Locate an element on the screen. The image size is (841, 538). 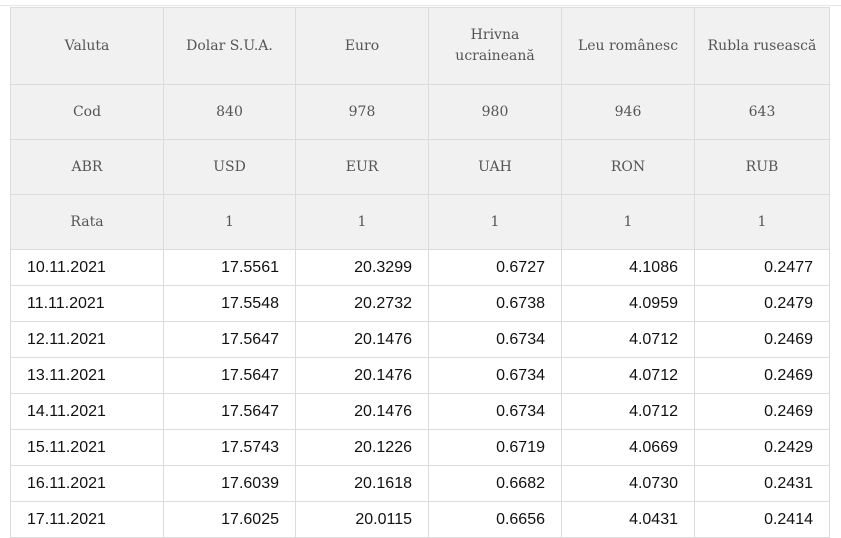
rate-value: 17.5561 is located at coordinates (229, 267).